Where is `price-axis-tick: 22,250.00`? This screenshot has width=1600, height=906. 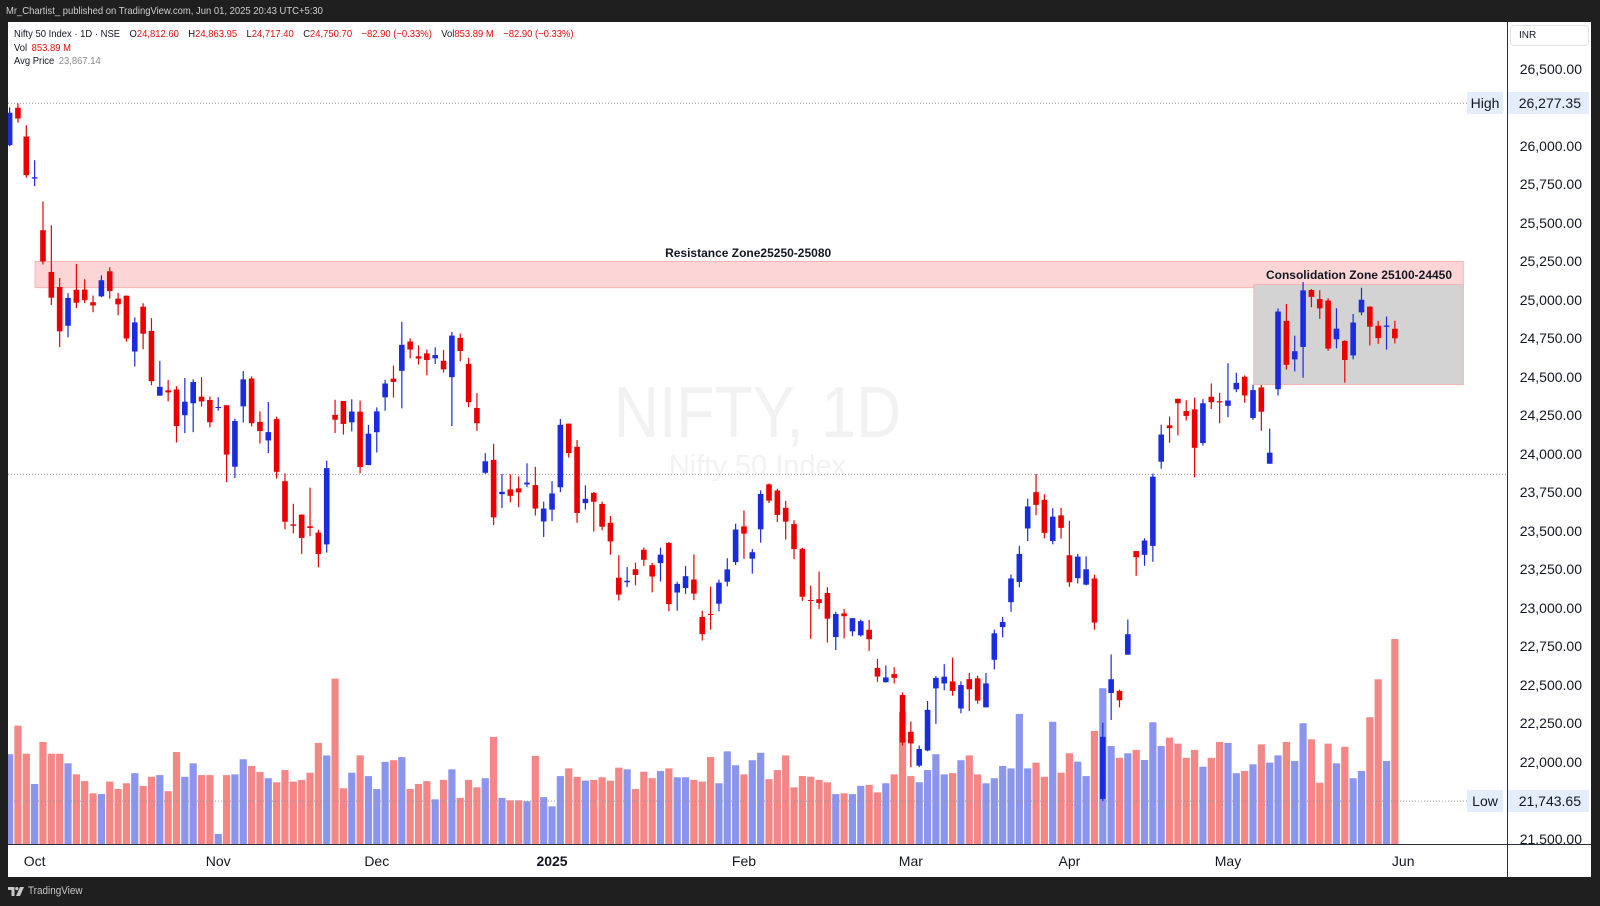
price-axis-tick: 22,250.00 is located at coordinates (1550, 723).